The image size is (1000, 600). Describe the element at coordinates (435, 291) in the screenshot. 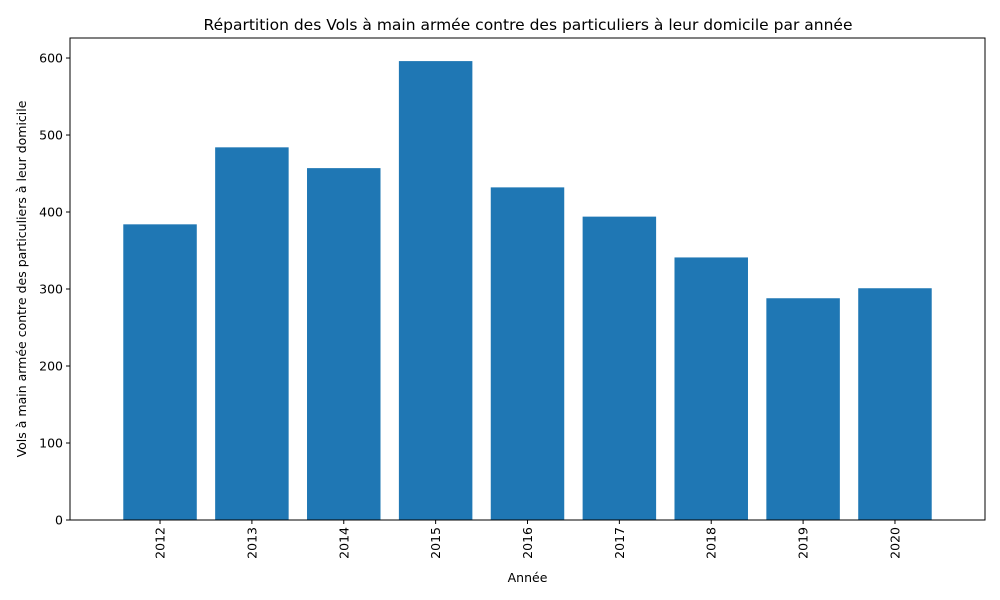

I see `bar-2015` at that location.